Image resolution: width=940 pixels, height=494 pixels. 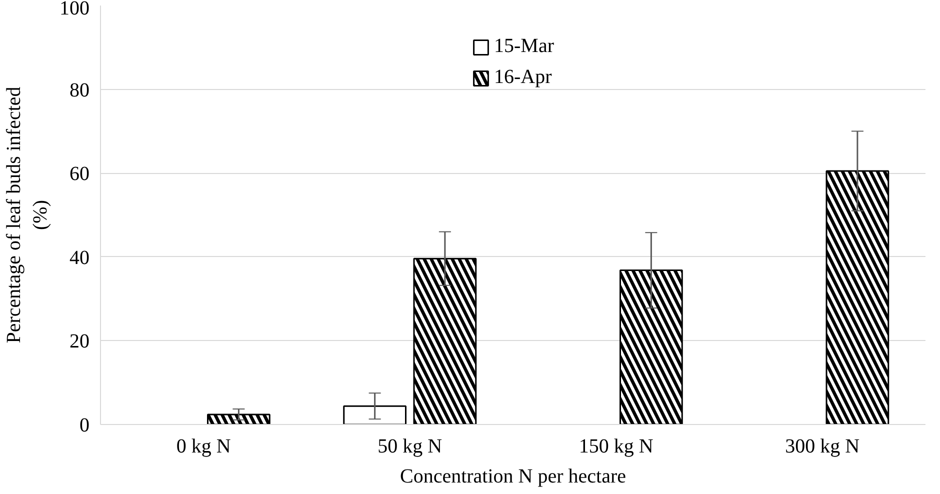 I want to click on y-axis-title: Percentage of leaf buds infected (%), so click(x=27, y=215).